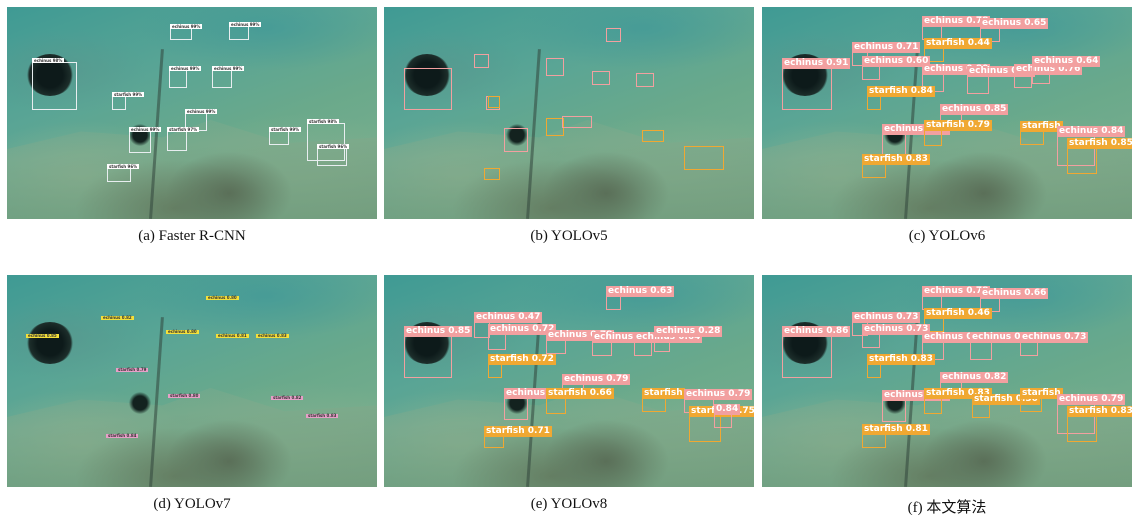  What do you see at coordinates (508, 317) in the screenshot?
I see `detection-label: echinus 0.47` at bounding box center [508, 317].